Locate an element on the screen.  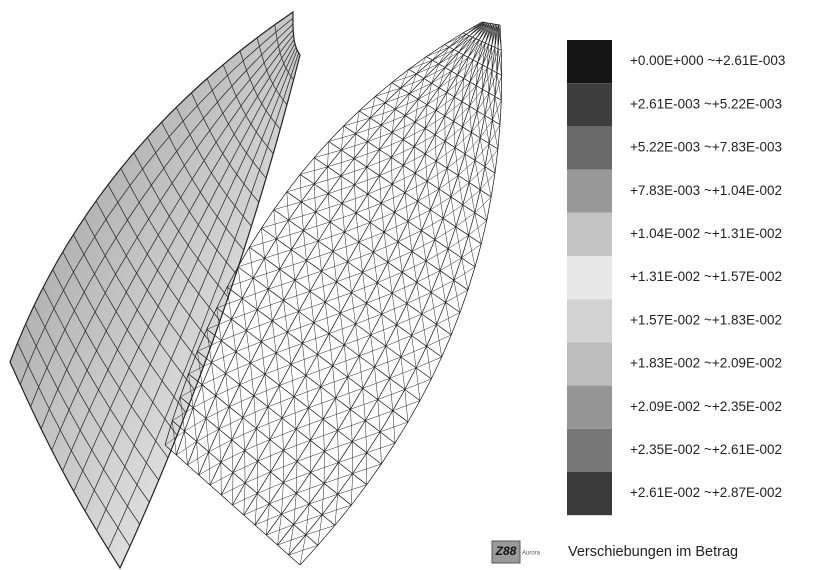
logo: Z88 Aurora is located at coordinates (516, 552).